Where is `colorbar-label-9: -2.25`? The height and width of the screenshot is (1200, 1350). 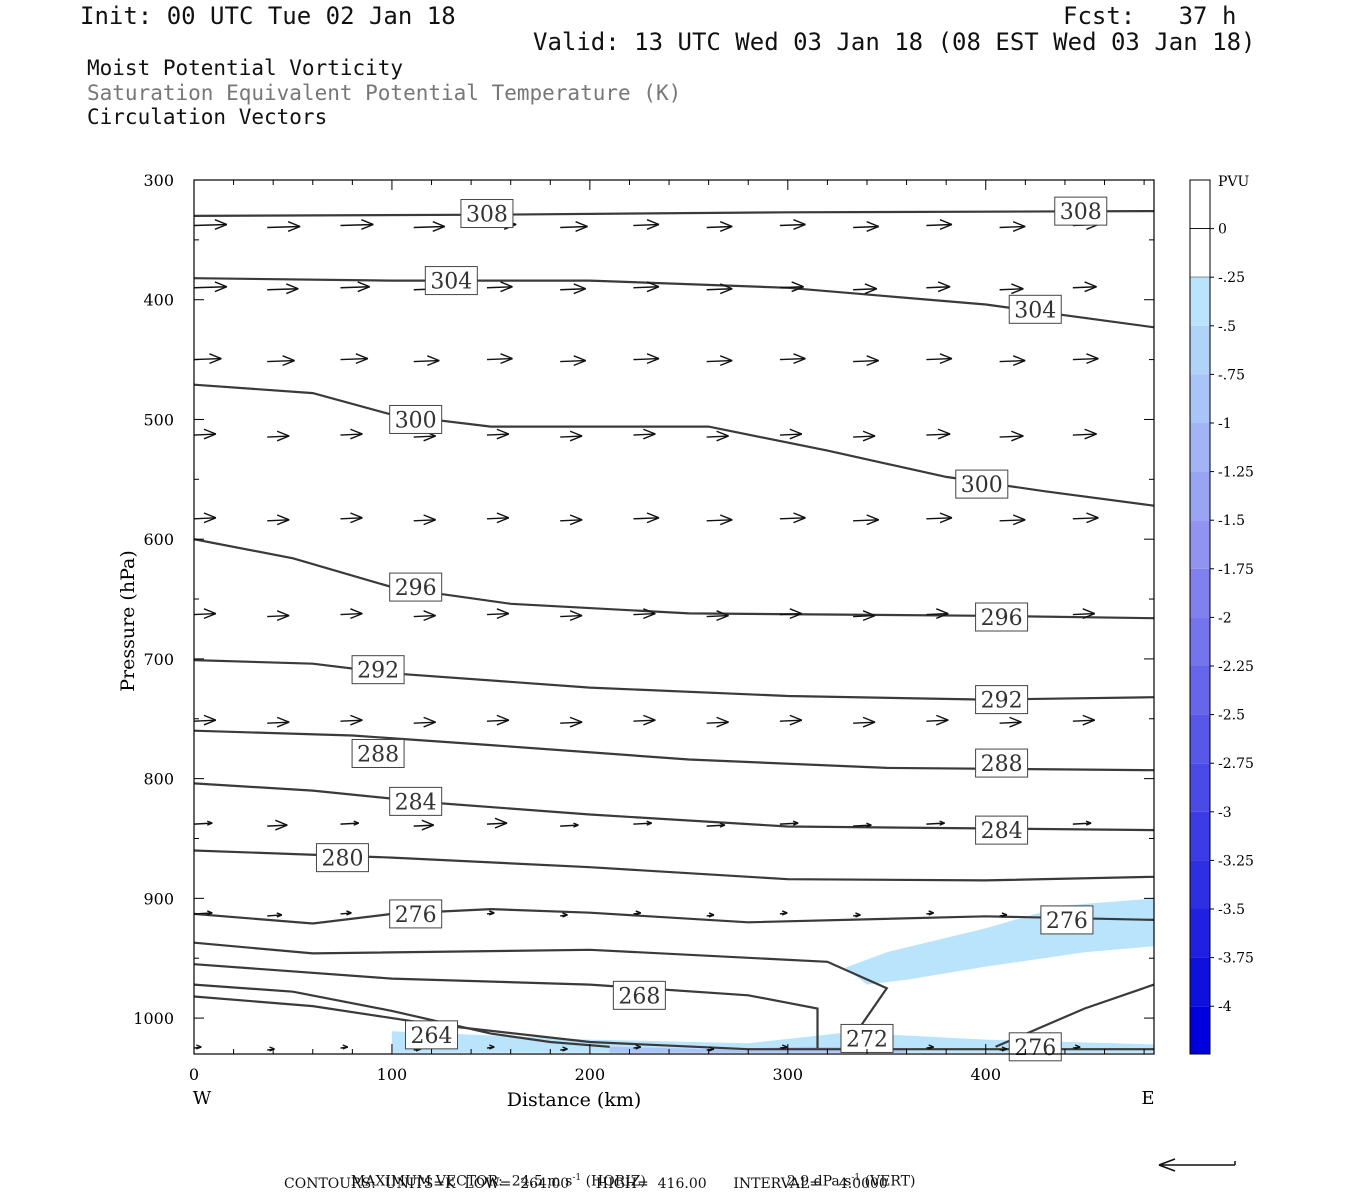 colorbar-label-9: -2.25 is located at coordinates (1236, 667).